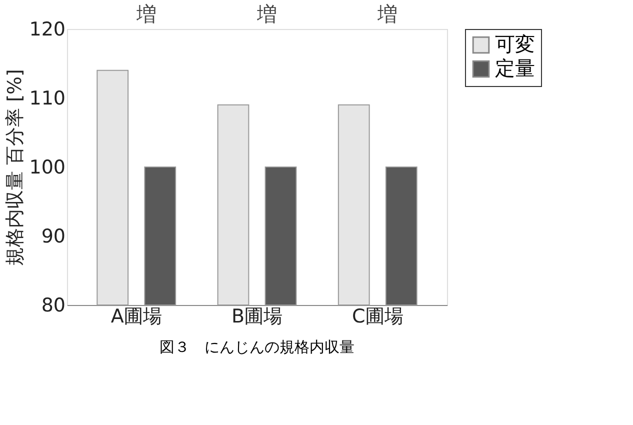 This screenshot has height=425, width=633. Describe the element at coordinates (53, 237) in the screenshot. I see `y-tick-label: 90` at that location.